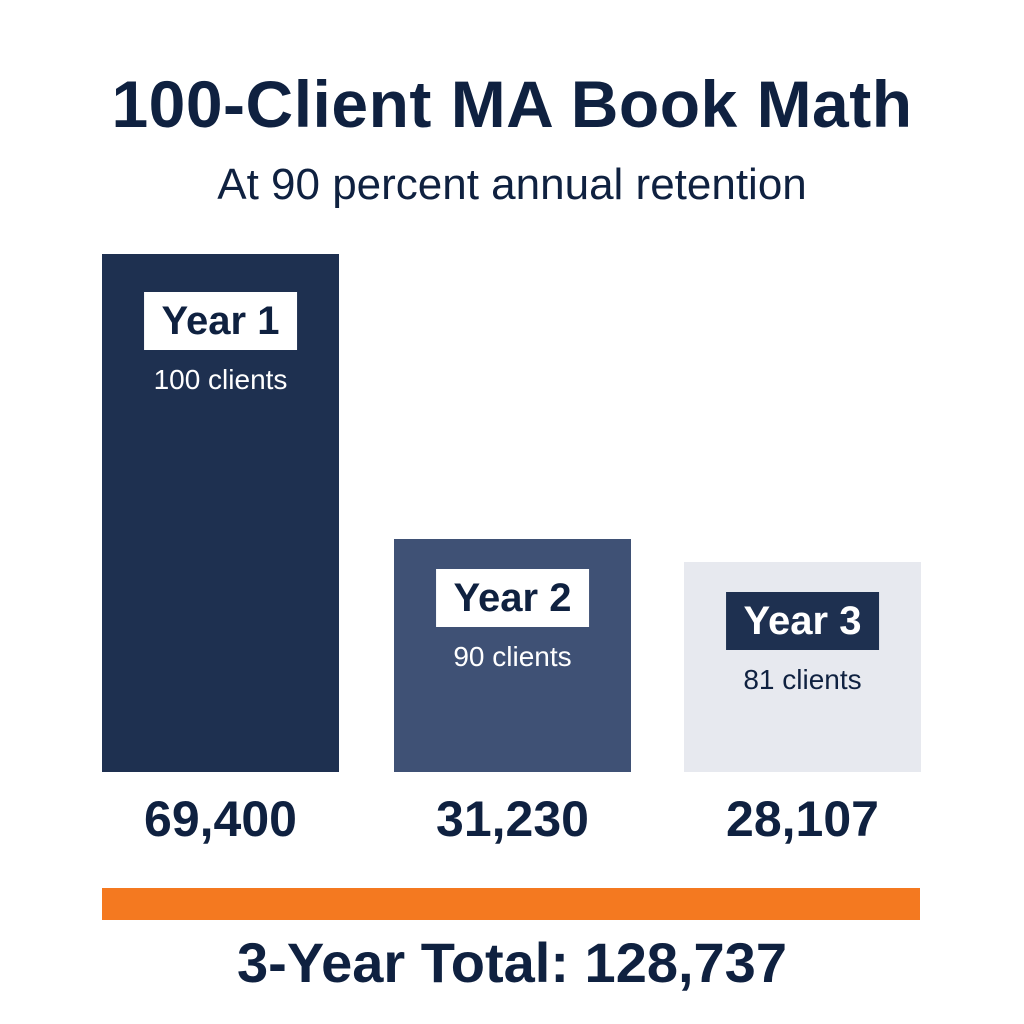 This screenshot has width=1024, height=1024. What do you see at coordinates (220, 321) in the screenshot?
I see `bar-category-label: Year 1` at bounding box center [220, 321].